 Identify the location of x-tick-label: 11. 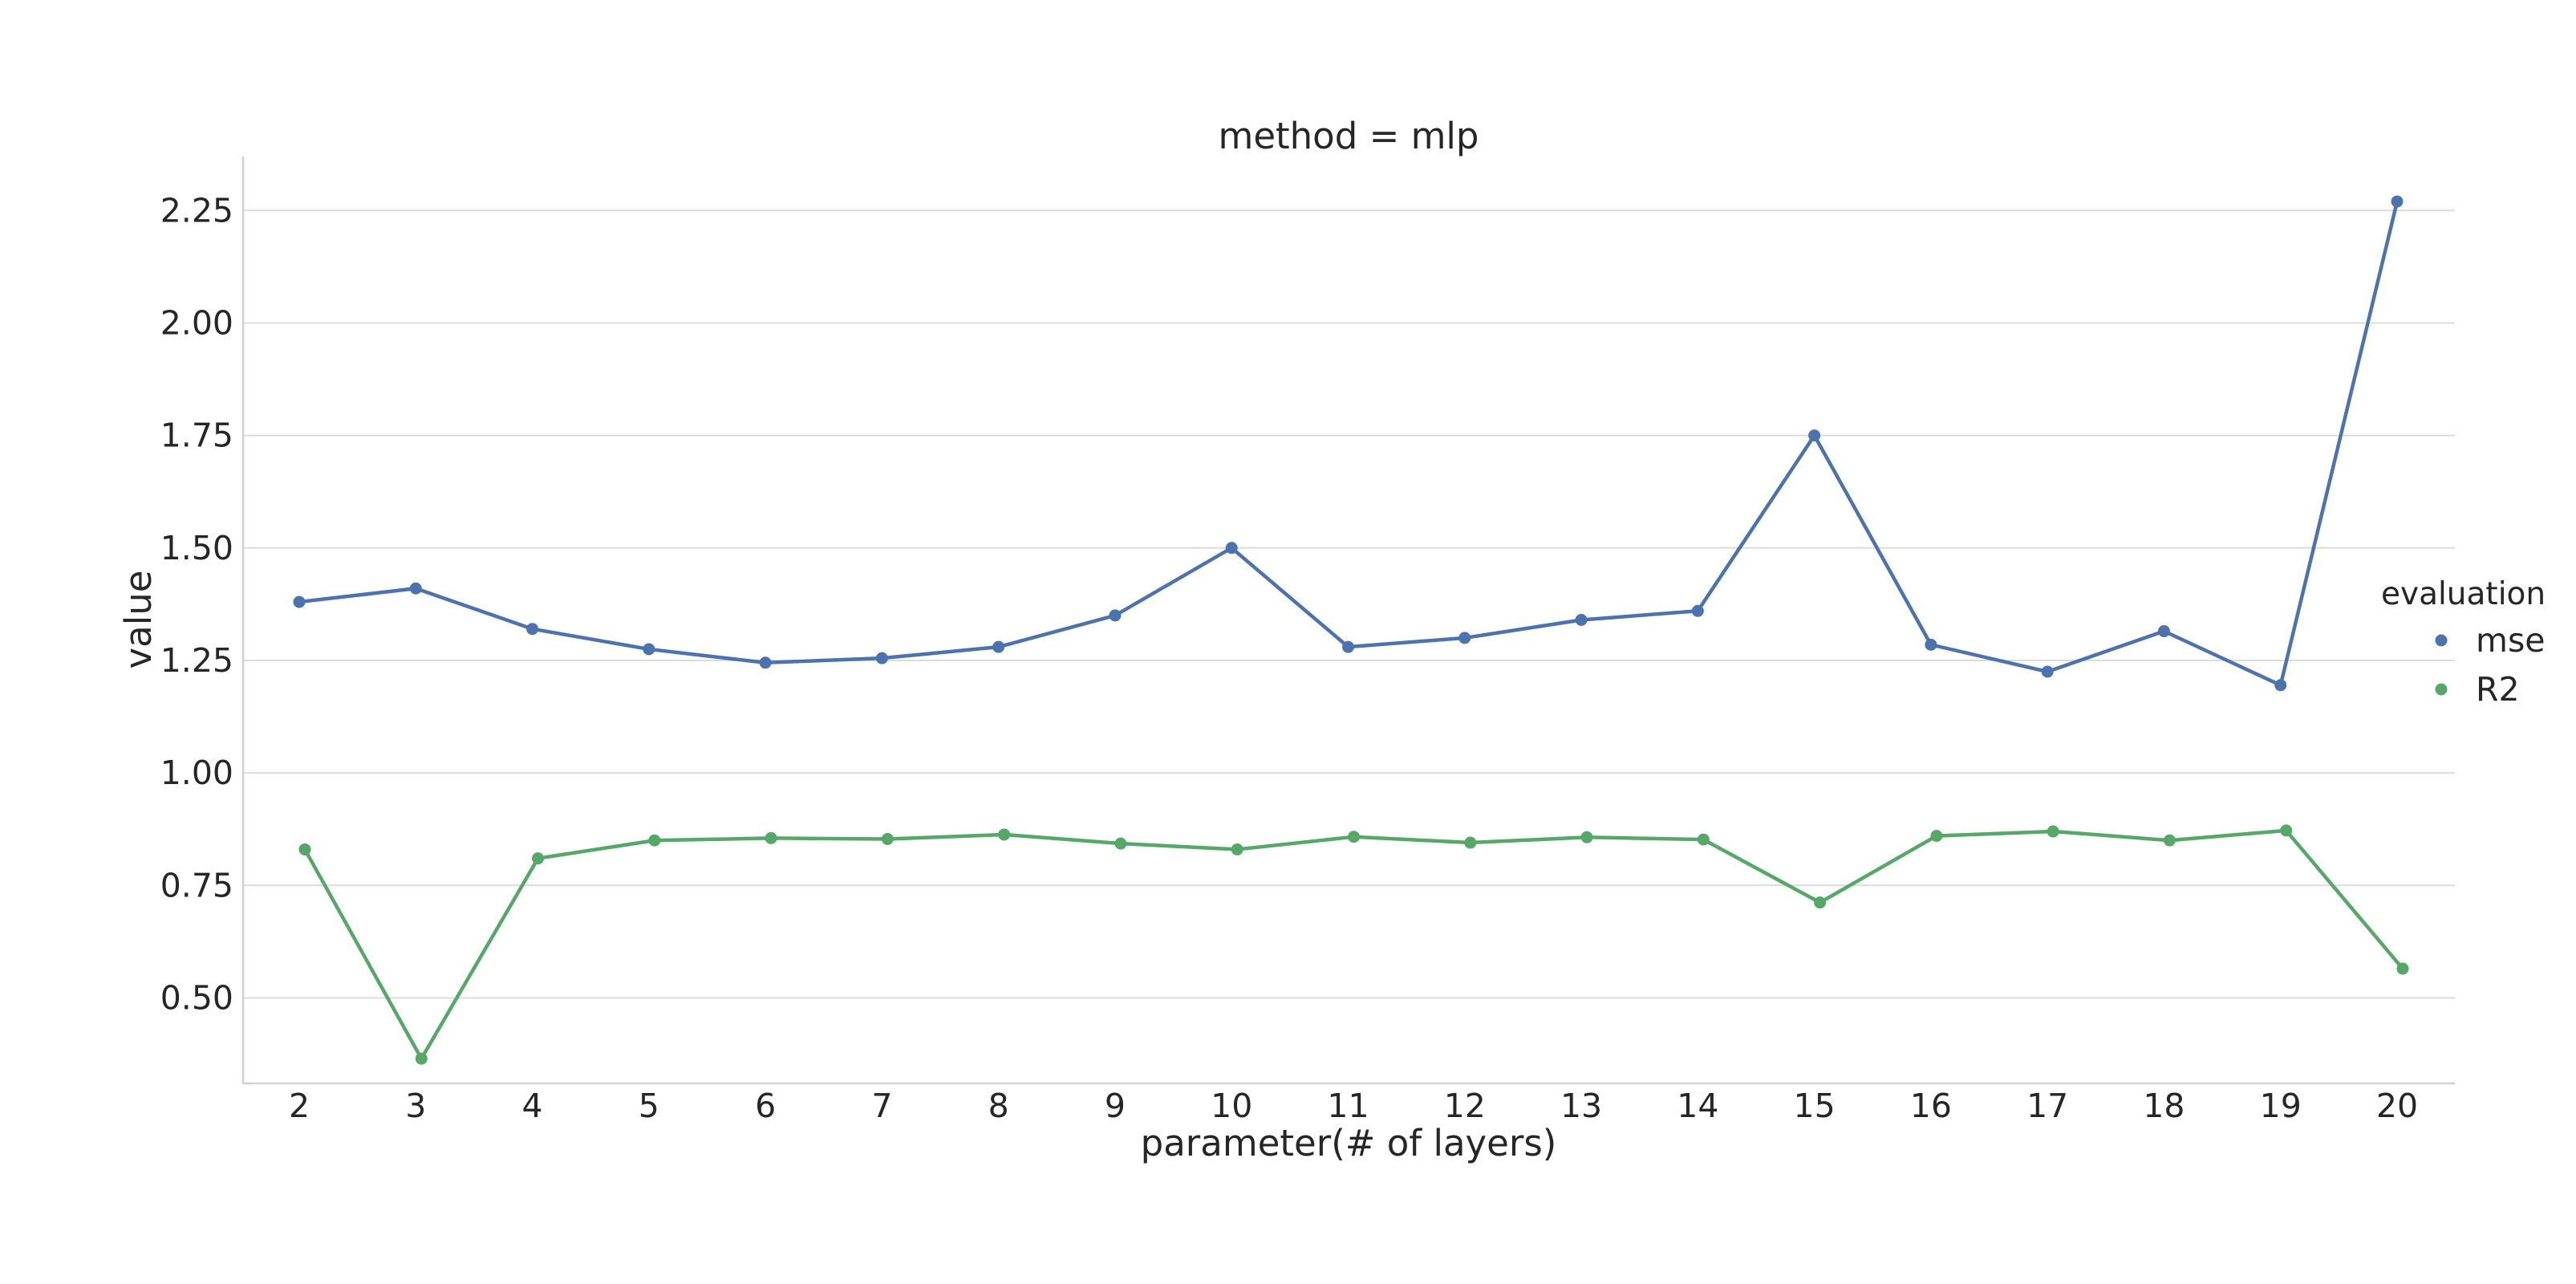
(1348, 1106).